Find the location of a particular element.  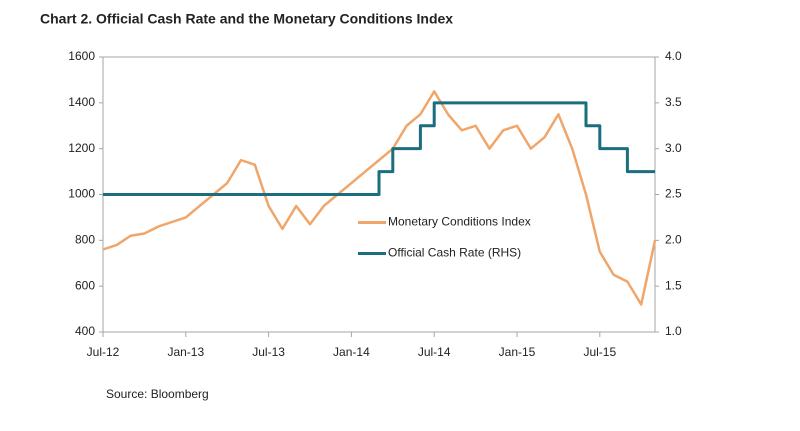

y-tick-label: 1400 is located at coordinates (81, 102).